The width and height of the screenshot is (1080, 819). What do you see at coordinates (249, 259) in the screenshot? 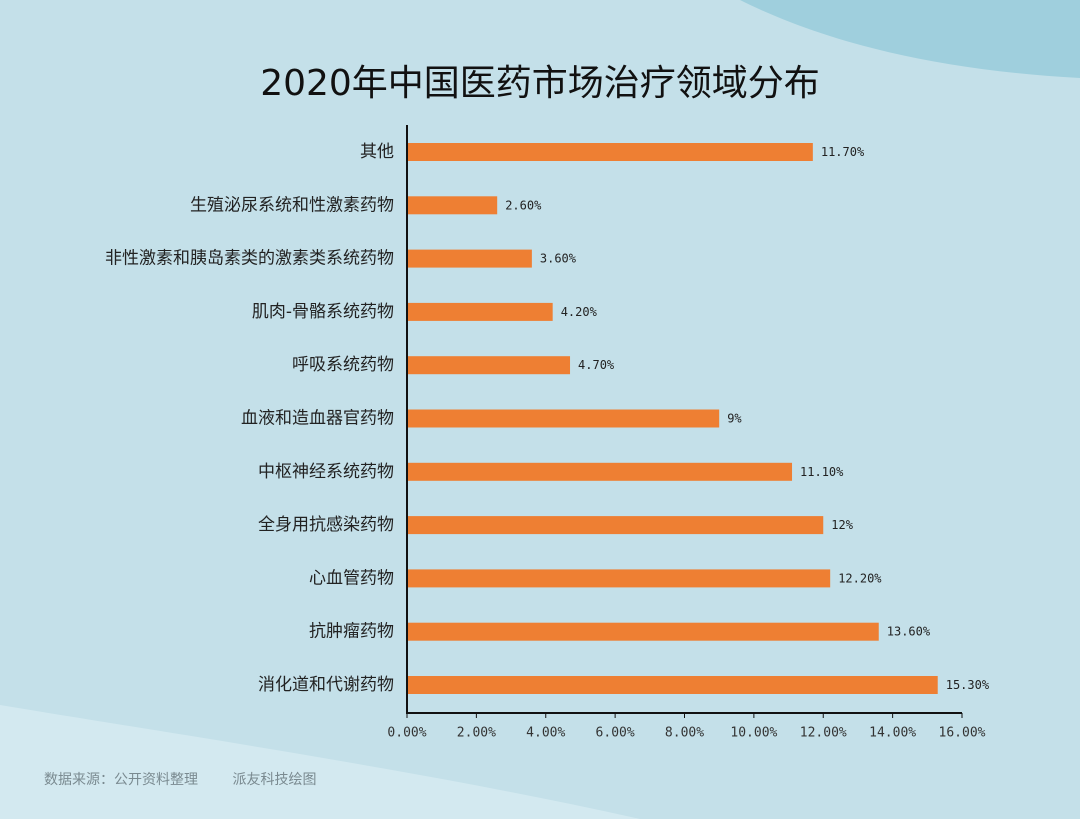
I see `category-label: 非性激素和胰岛素类的激素类系统药物` at bounding box center [249, 259].